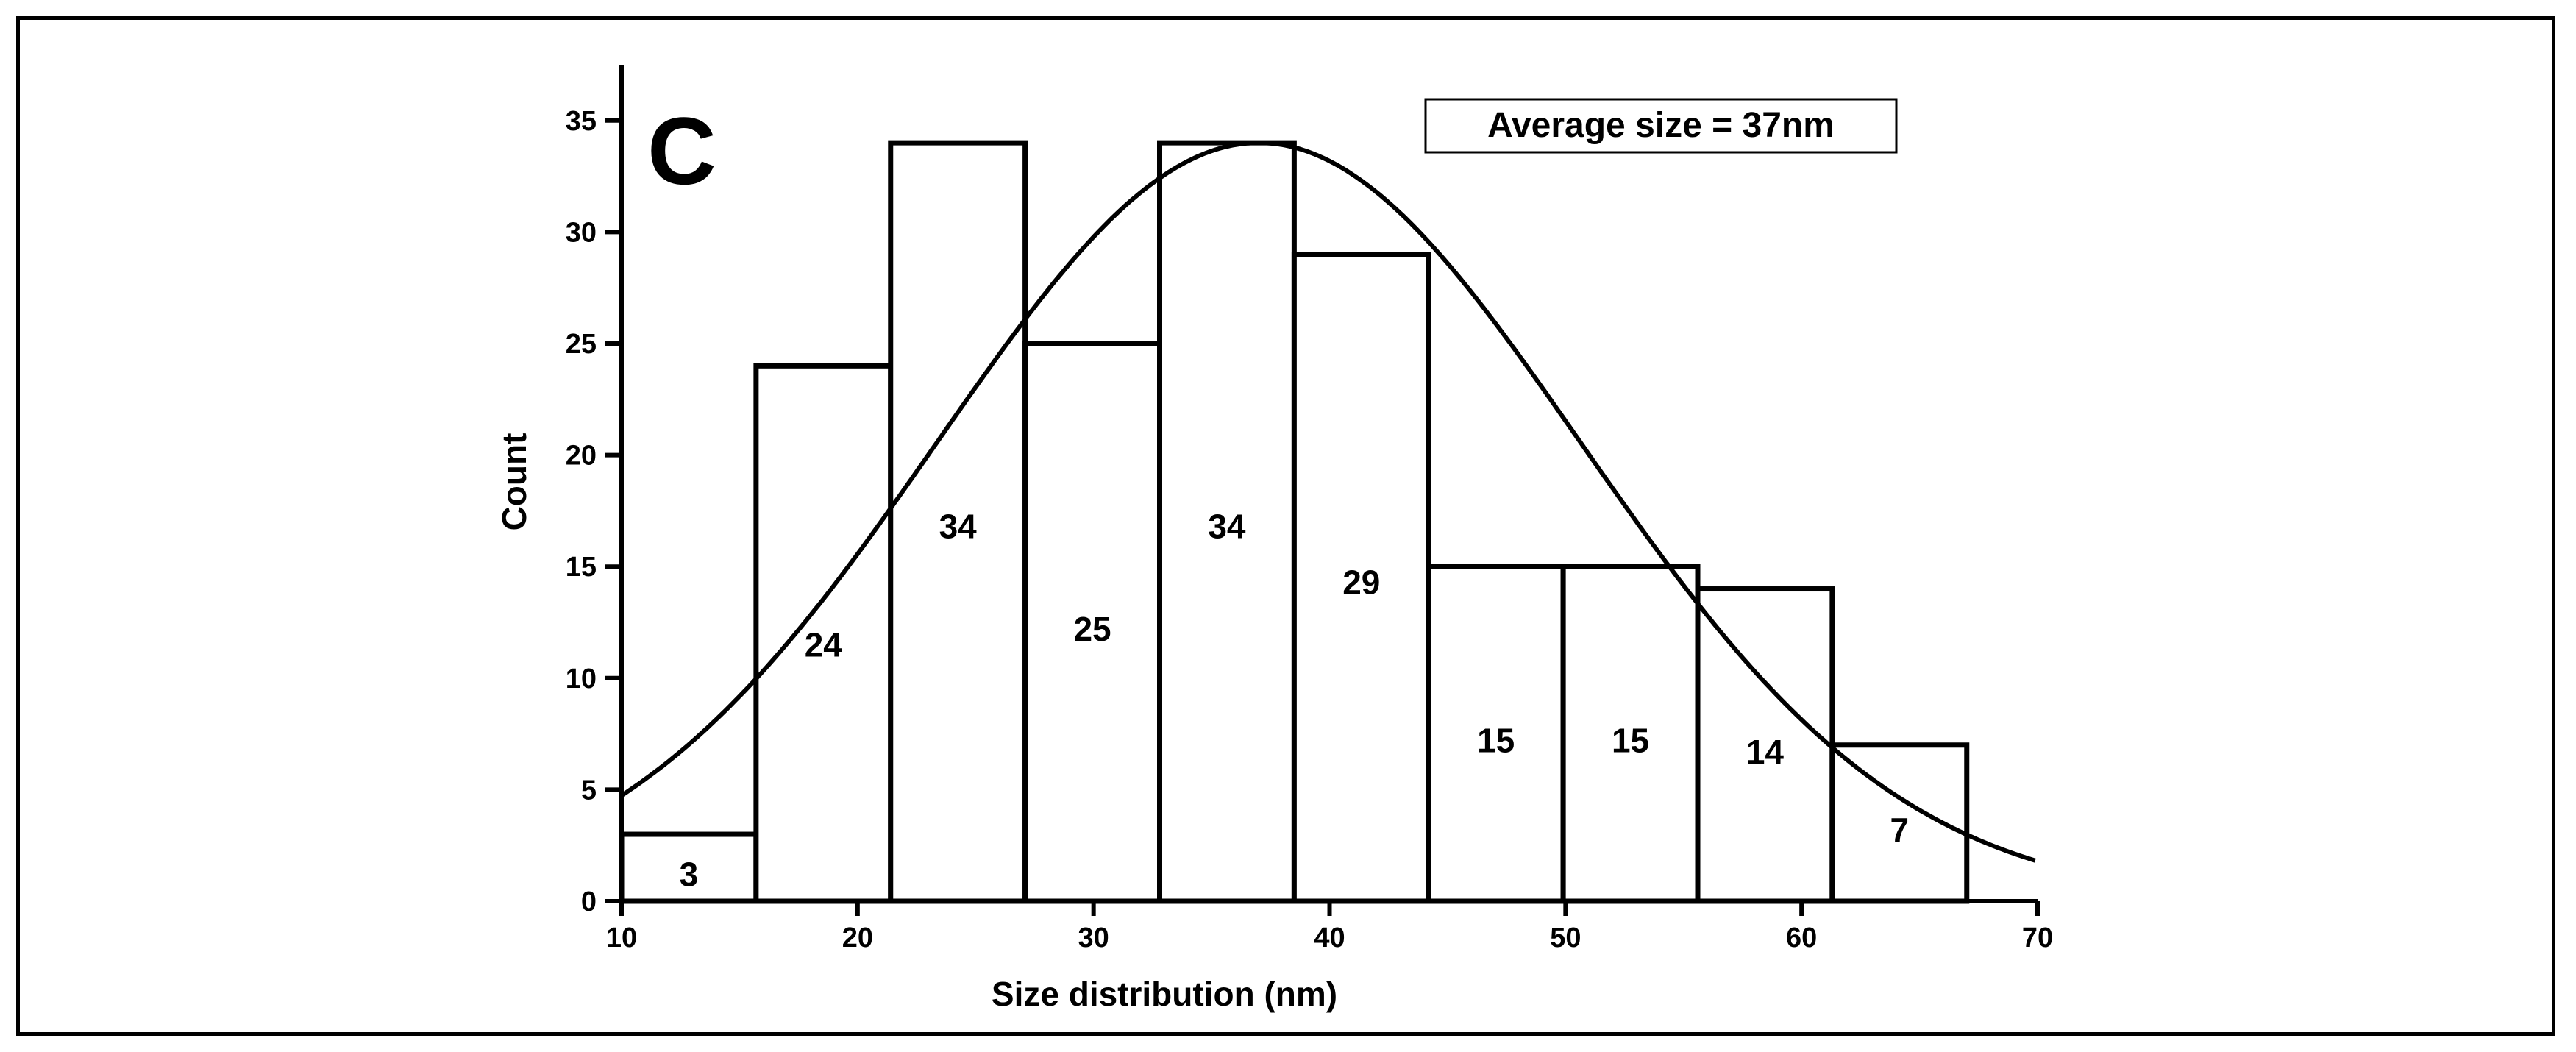 The image size is (2576, 1052). I want to click on x-tick-label-70: 70, so click(2037, 938).